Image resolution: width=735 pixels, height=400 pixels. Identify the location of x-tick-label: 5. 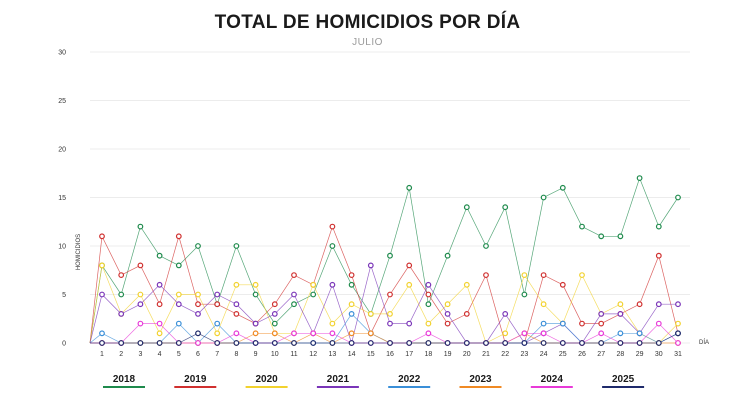
(179, 354).